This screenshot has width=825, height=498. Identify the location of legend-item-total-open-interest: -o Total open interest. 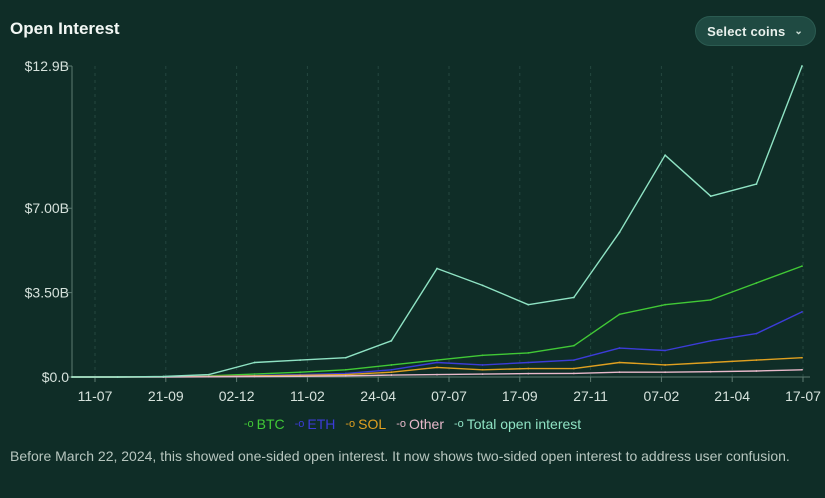
(517, 424).